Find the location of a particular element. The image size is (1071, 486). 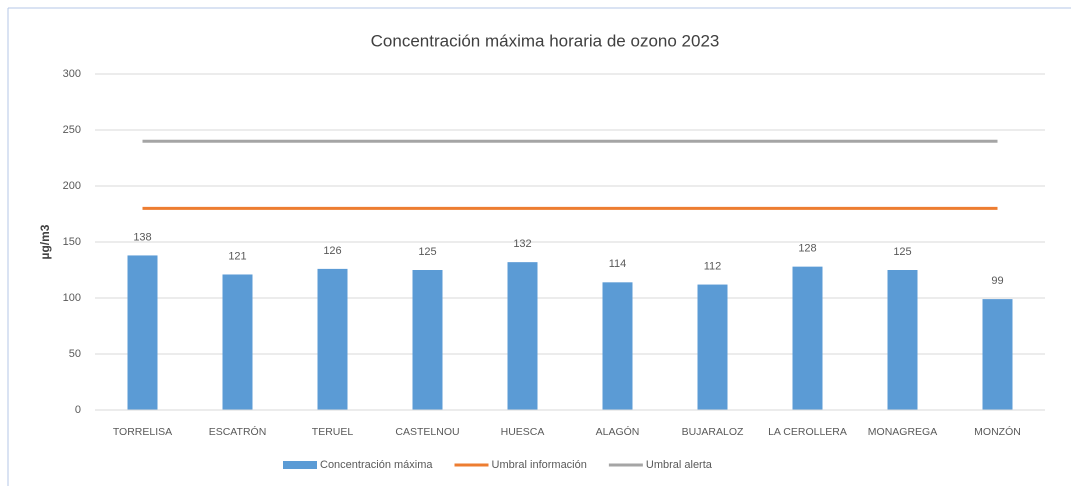

legend-label: Umbral información is located at coordinates (539, 465).